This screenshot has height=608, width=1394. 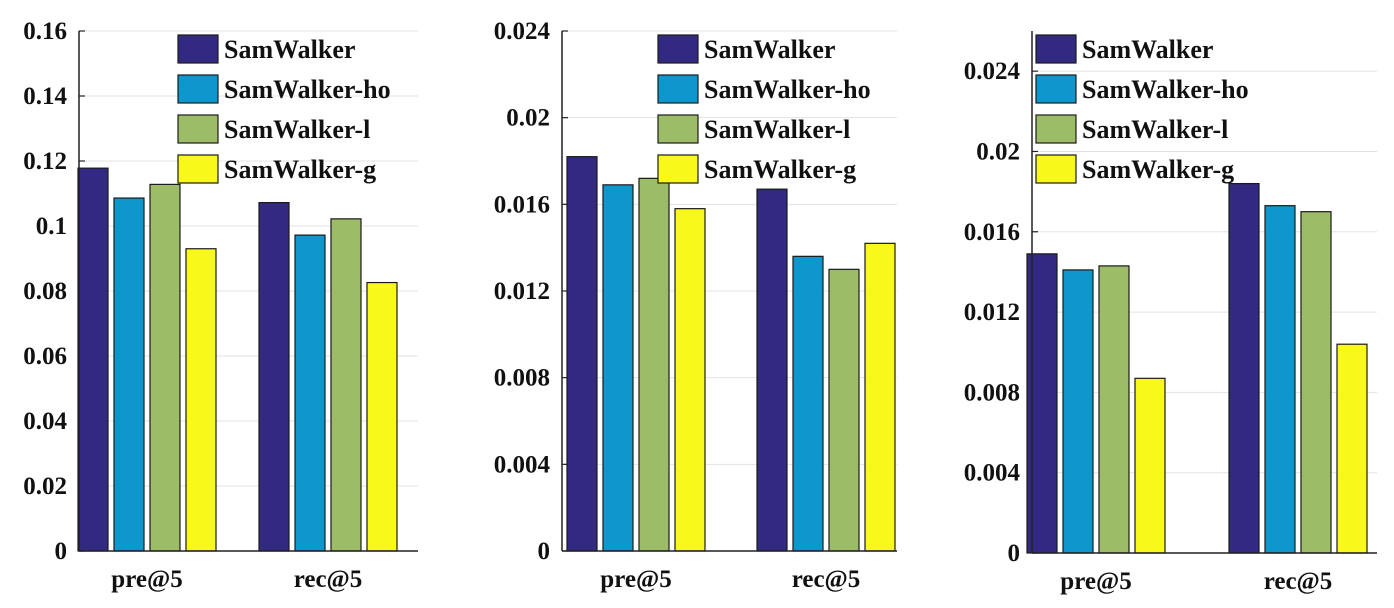 What do you see at coordinates (45, 356) in the screenshot?
I see `y-tick-label: 0.06` at bounding box center [45, 356].